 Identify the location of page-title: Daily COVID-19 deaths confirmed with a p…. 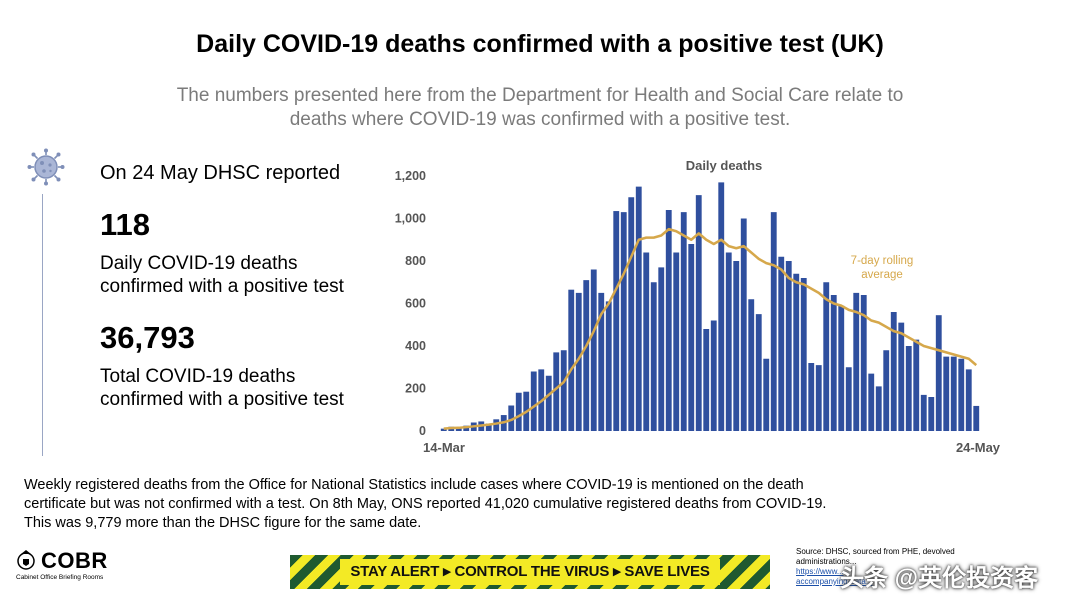
(540, 44).